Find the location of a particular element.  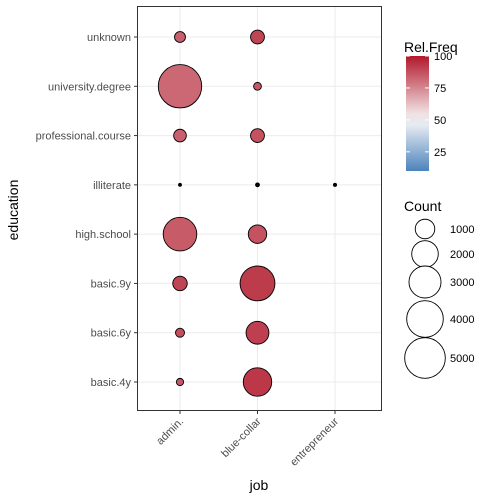

size-legend-label: 4000 is located at coordinates (462, 320).